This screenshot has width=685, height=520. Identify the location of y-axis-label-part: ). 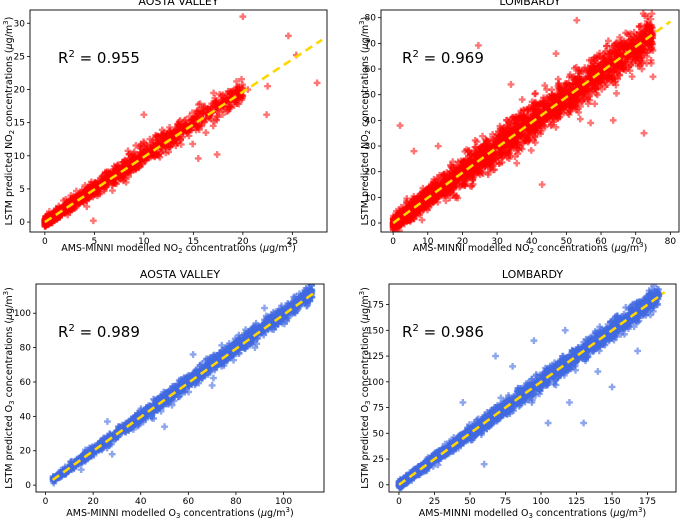
(9, 19).